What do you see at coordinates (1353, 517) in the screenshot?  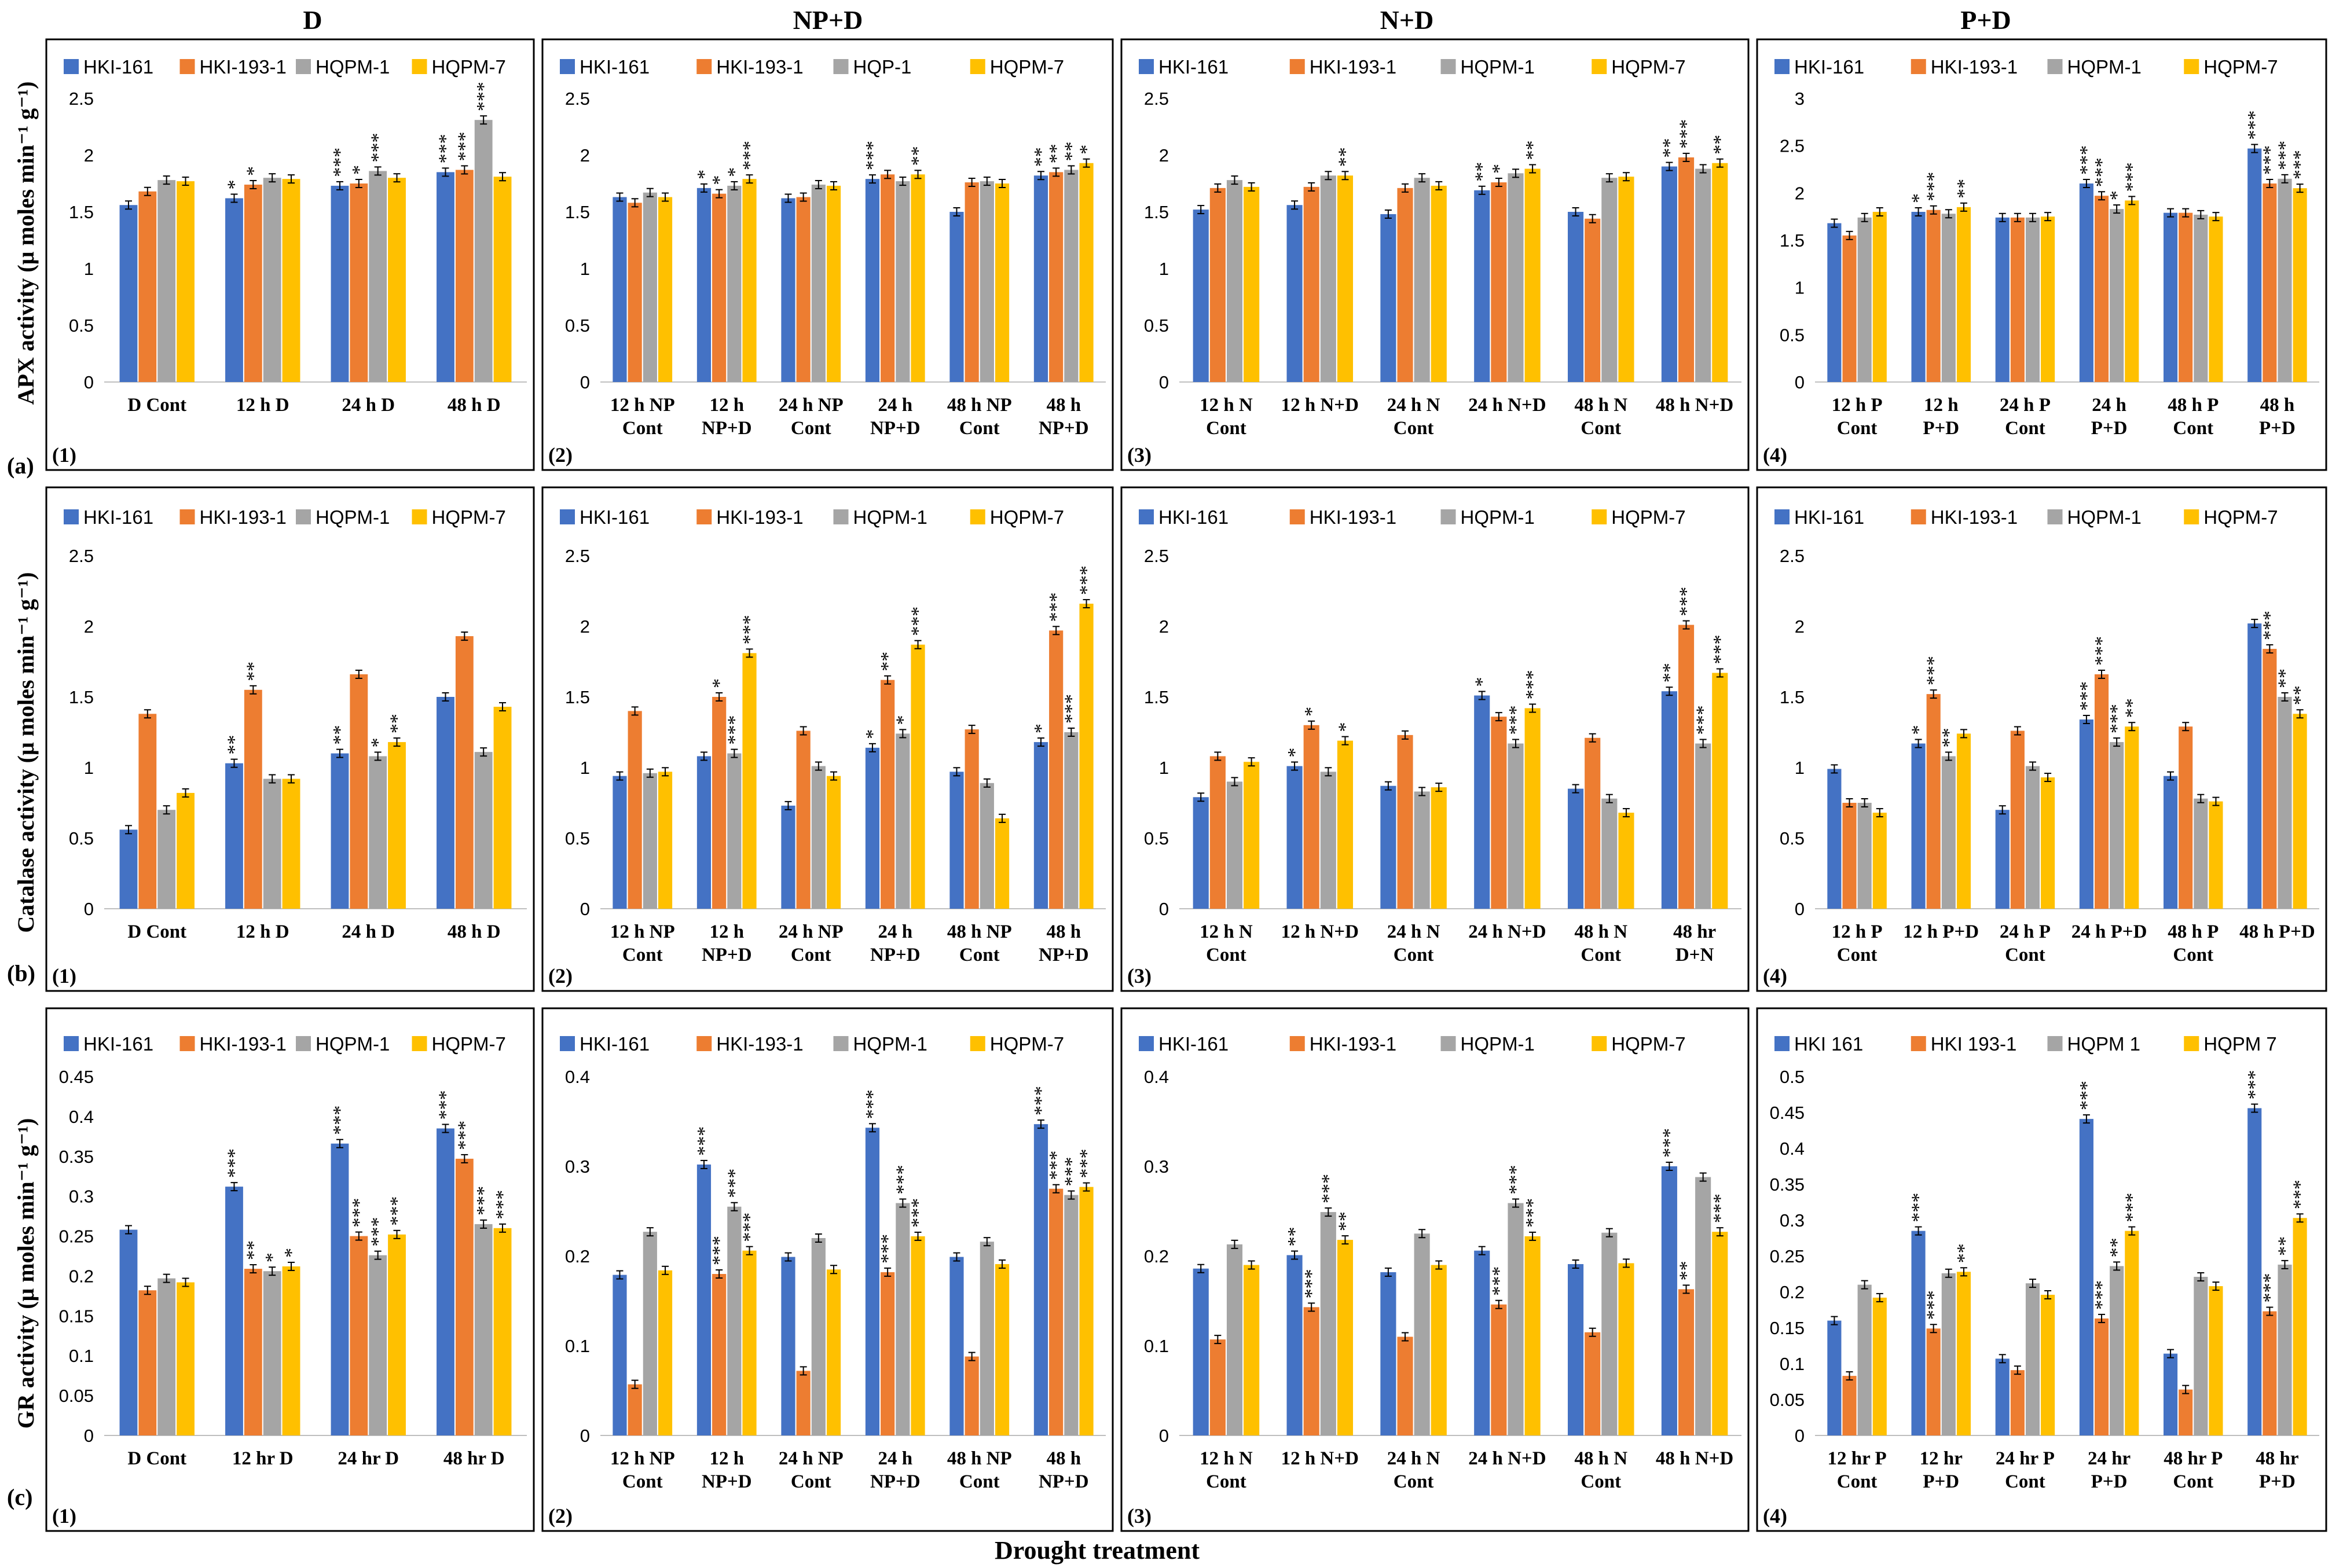 I see `legend-label: HKI-193-1` at bounding box center [1353, 517].